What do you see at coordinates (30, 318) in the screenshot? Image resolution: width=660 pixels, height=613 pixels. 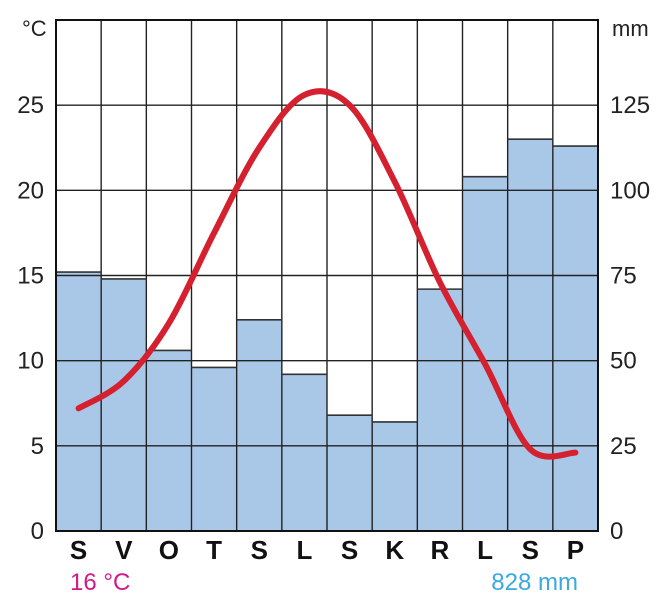 I see `left-axis-ticks: 0 5 10 15 20 25` at bounding box center [30, 318].